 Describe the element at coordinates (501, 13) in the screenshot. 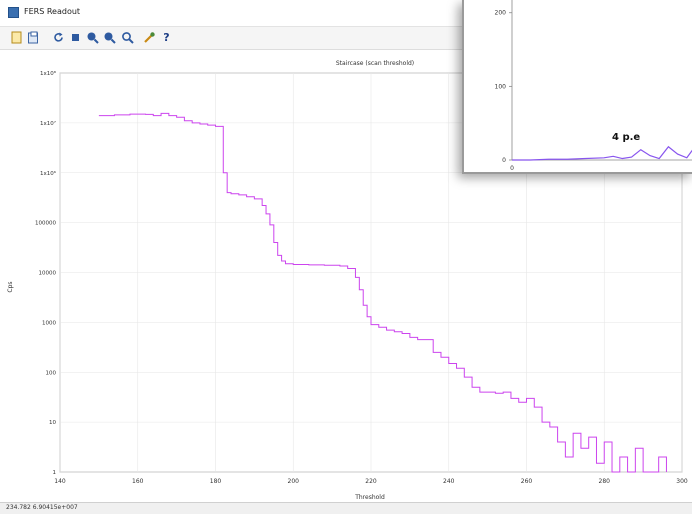

I see `inset-y-tick-label: 200` at that location.